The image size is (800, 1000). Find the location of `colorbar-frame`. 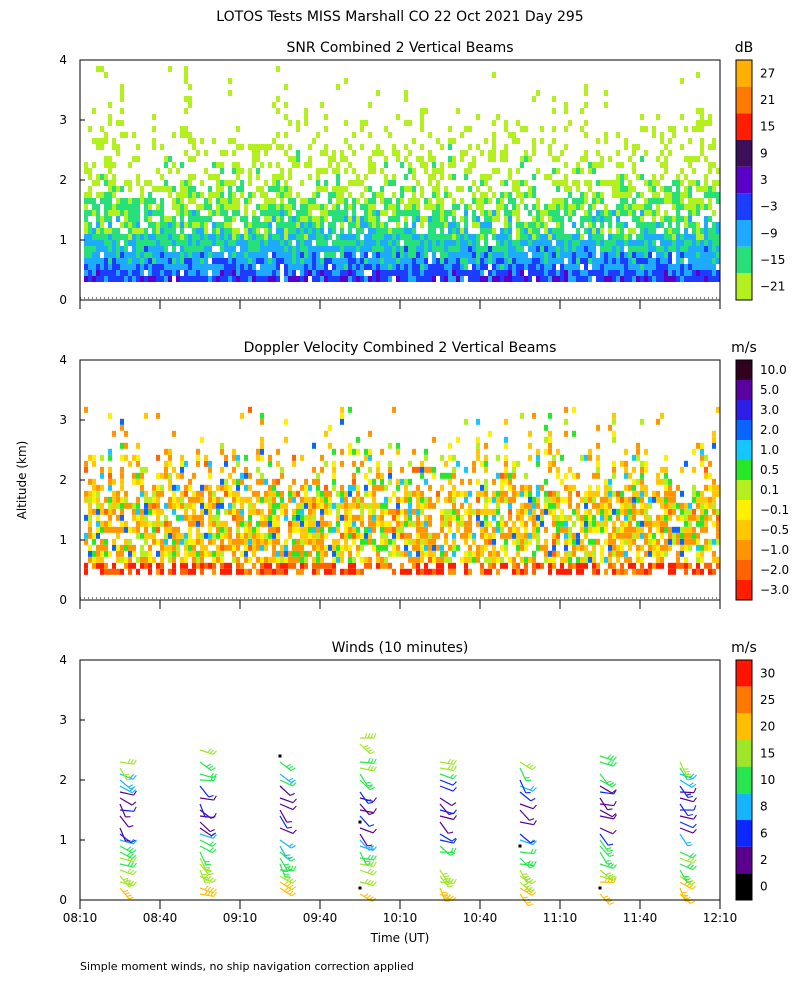

colorbar-frame is located at coordinates (744, 180).